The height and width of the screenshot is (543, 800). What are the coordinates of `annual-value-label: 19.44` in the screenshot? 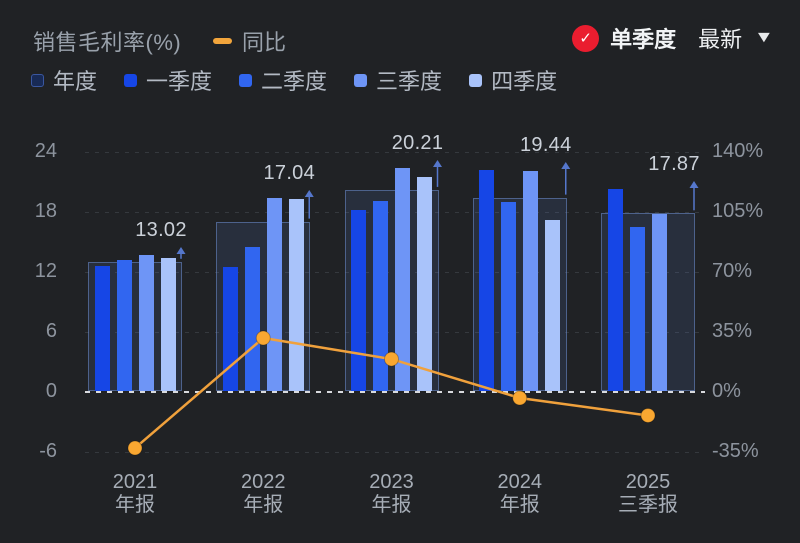 It's located at (545, 145).